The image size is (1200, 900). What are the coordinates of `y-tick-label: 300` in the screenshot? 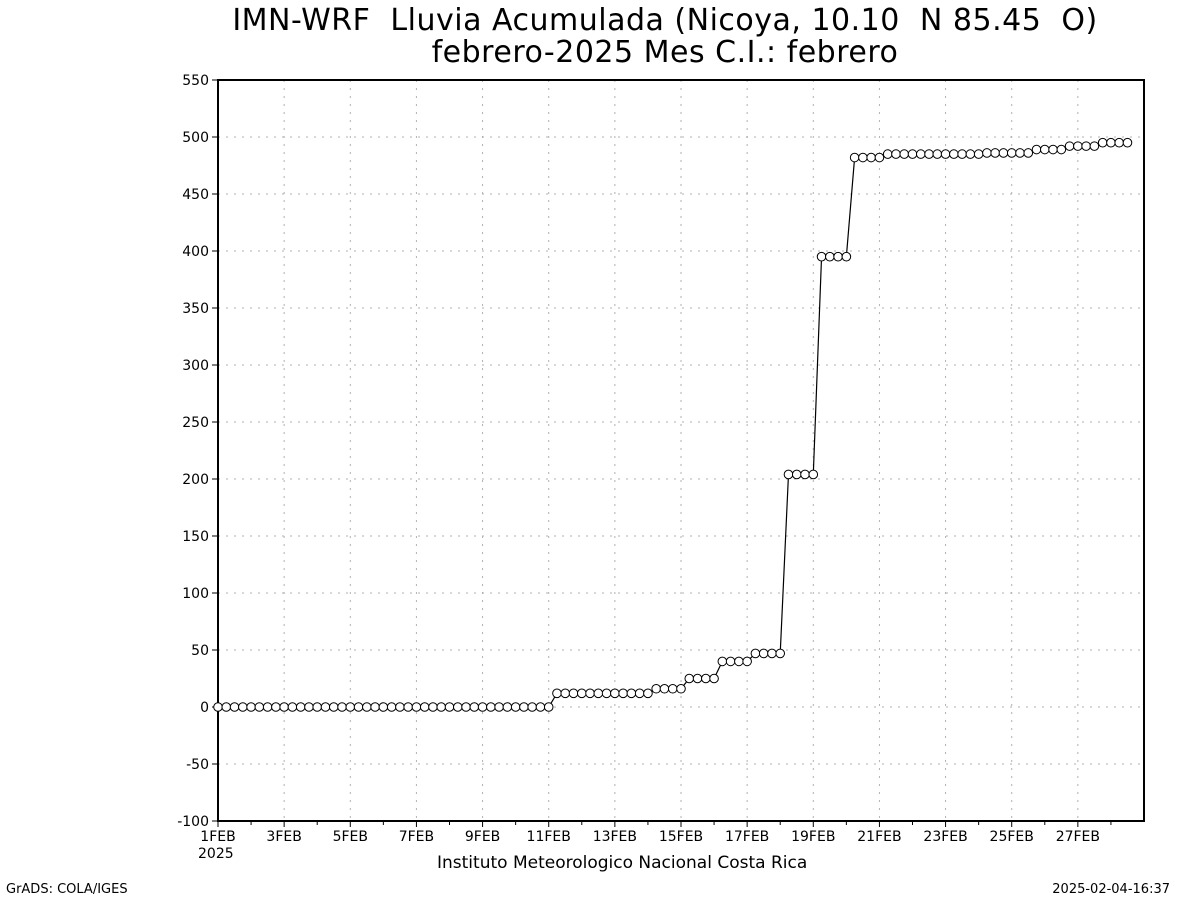 It's located at (195, 366).